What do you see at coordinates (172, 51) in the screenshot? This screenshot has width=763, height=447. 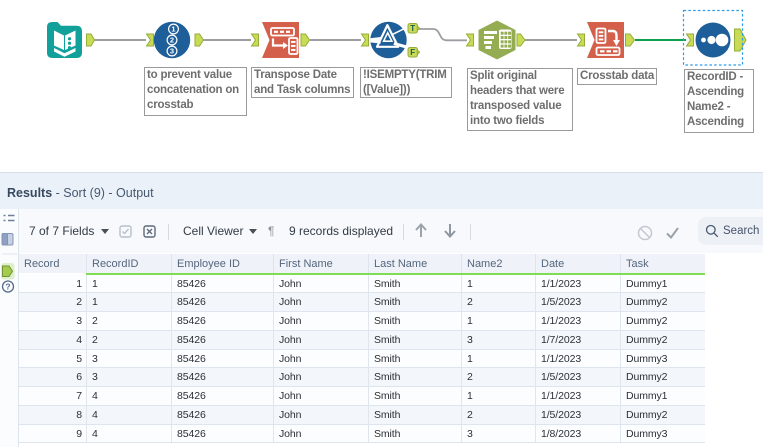 I see `svg-text: 3` at bounding box center [172, 51].